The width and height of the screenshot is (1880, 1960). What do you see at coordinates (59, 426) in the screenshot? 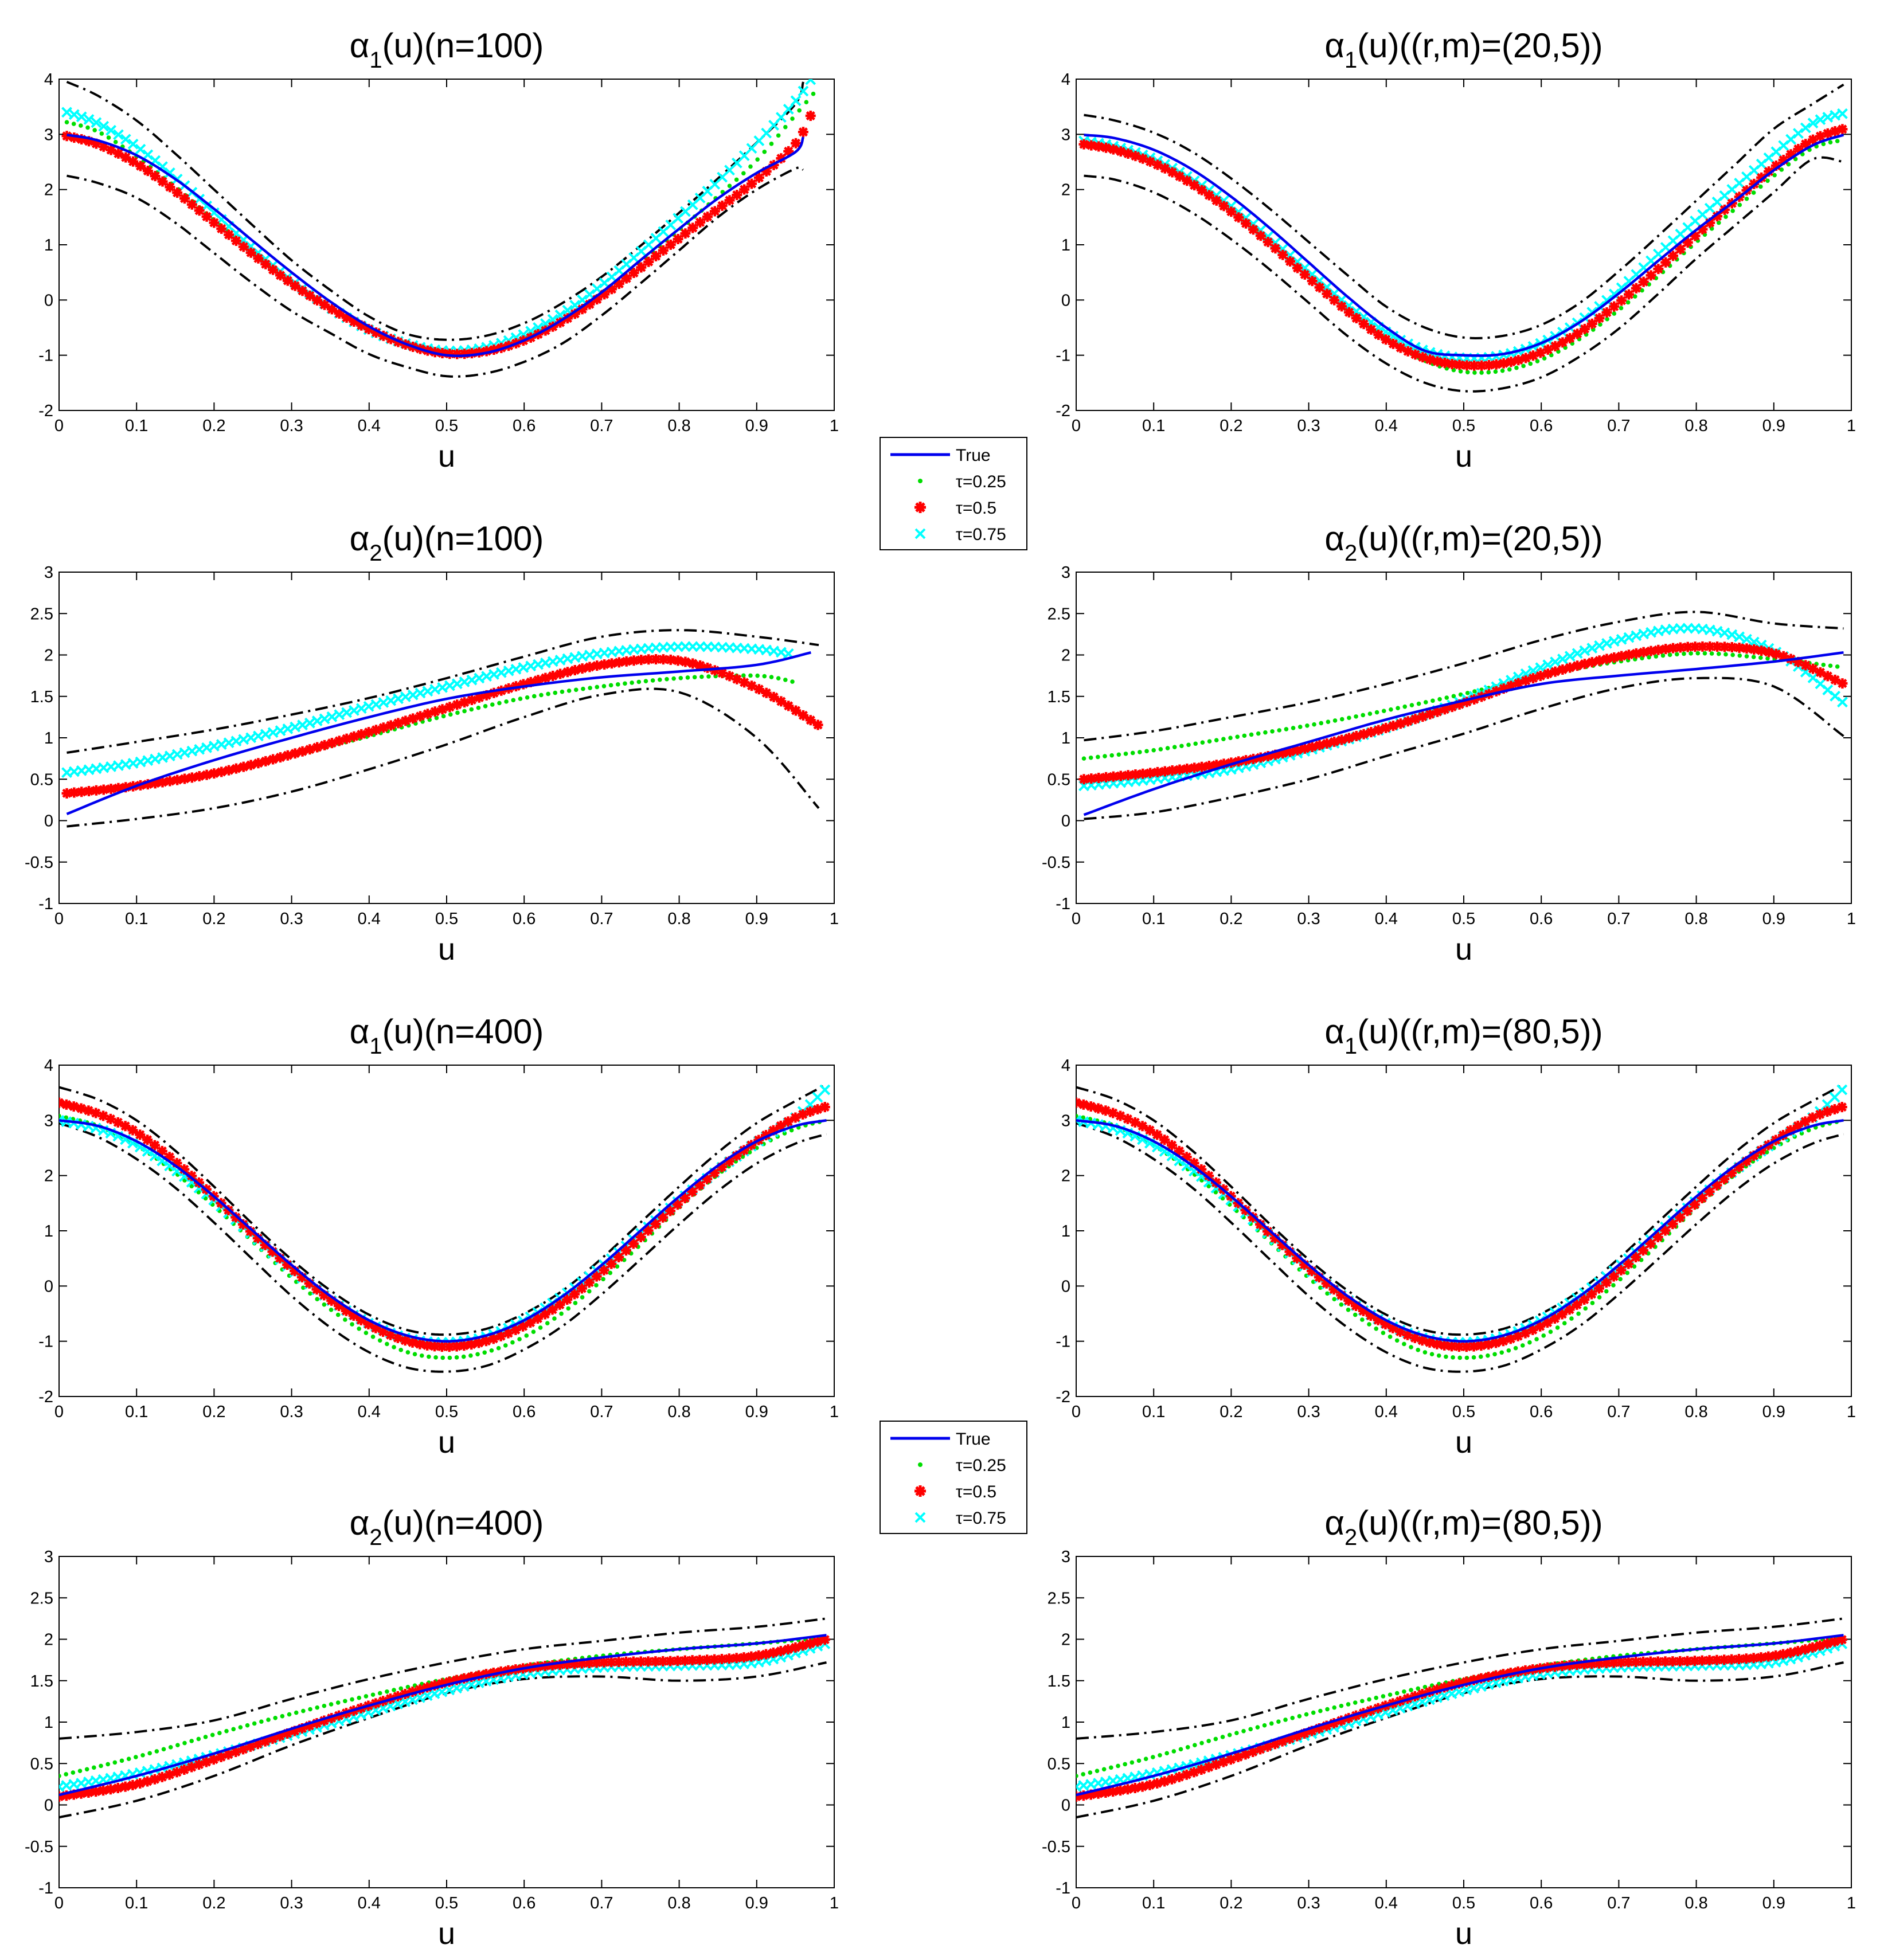
I see `x-tick-label: 0` at bounding box center [59, 426].